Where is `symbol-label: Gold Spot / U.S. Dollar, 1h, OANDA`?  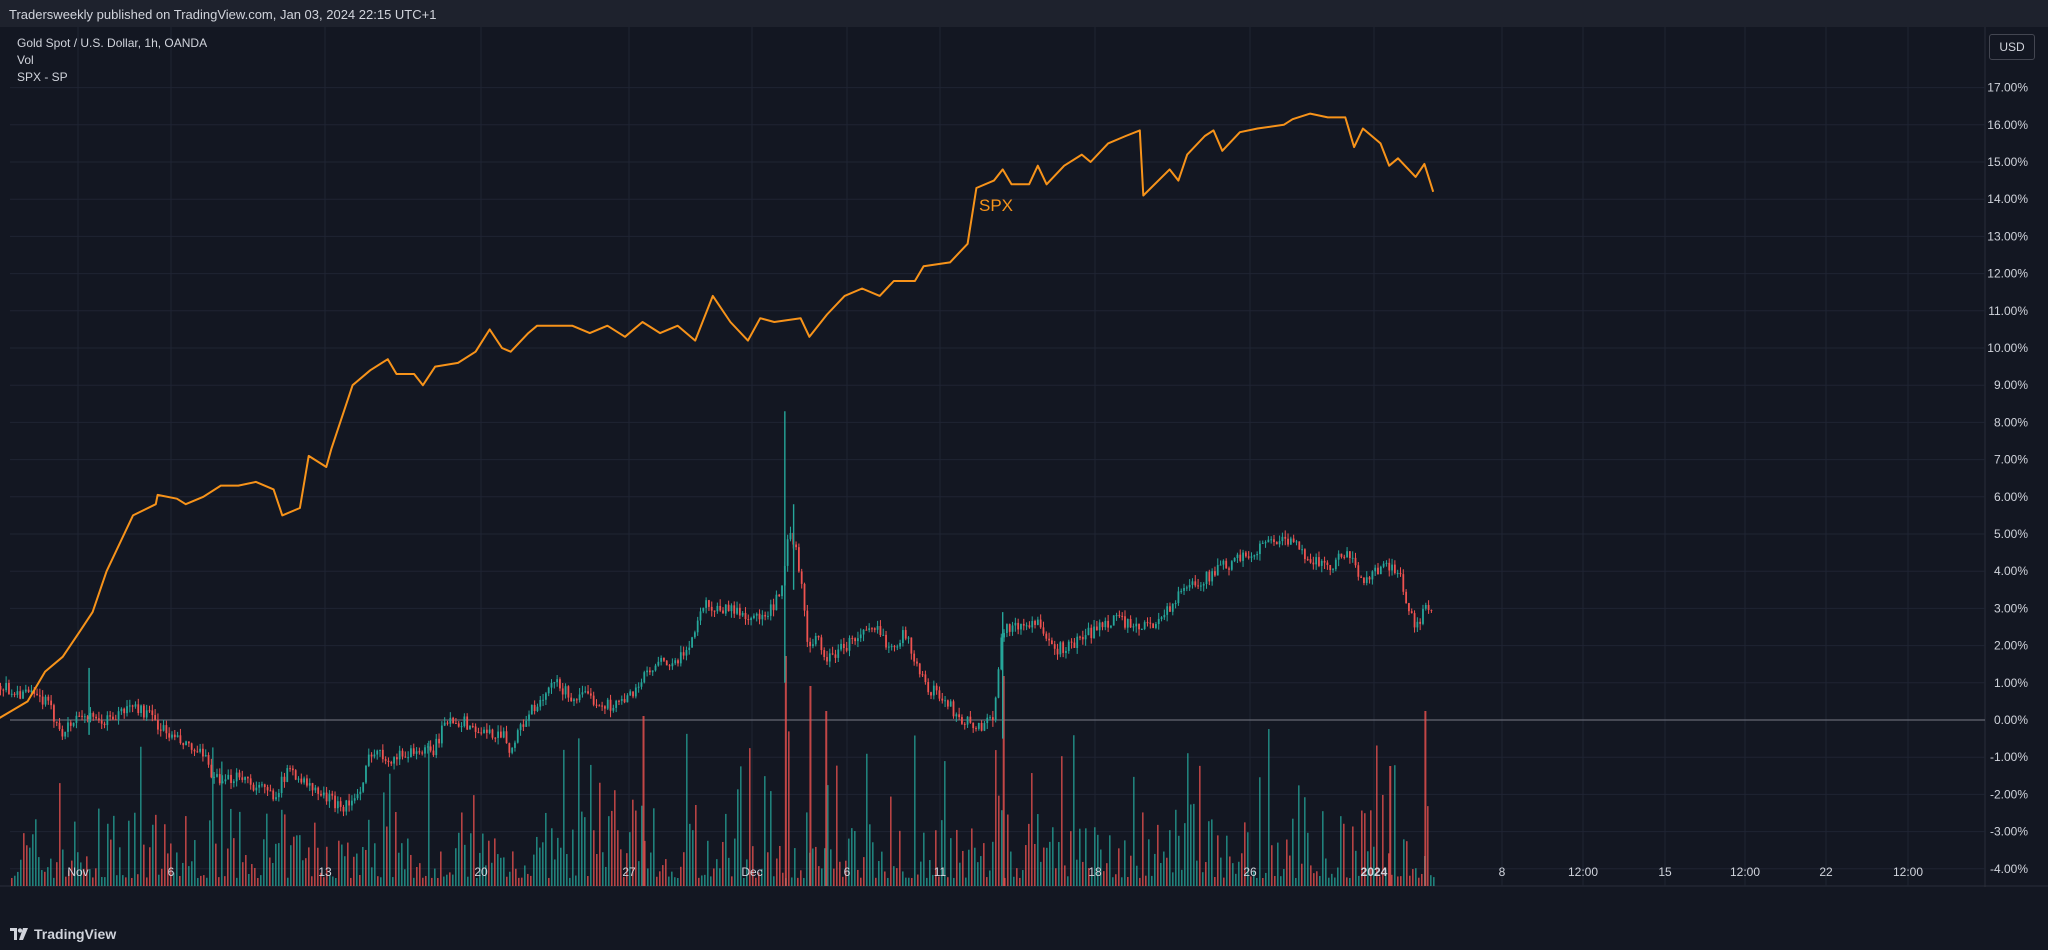 symbol-label: Gold Spot / U.S. Dollar, 1h, OANDA is located at coordinates (112, 43).